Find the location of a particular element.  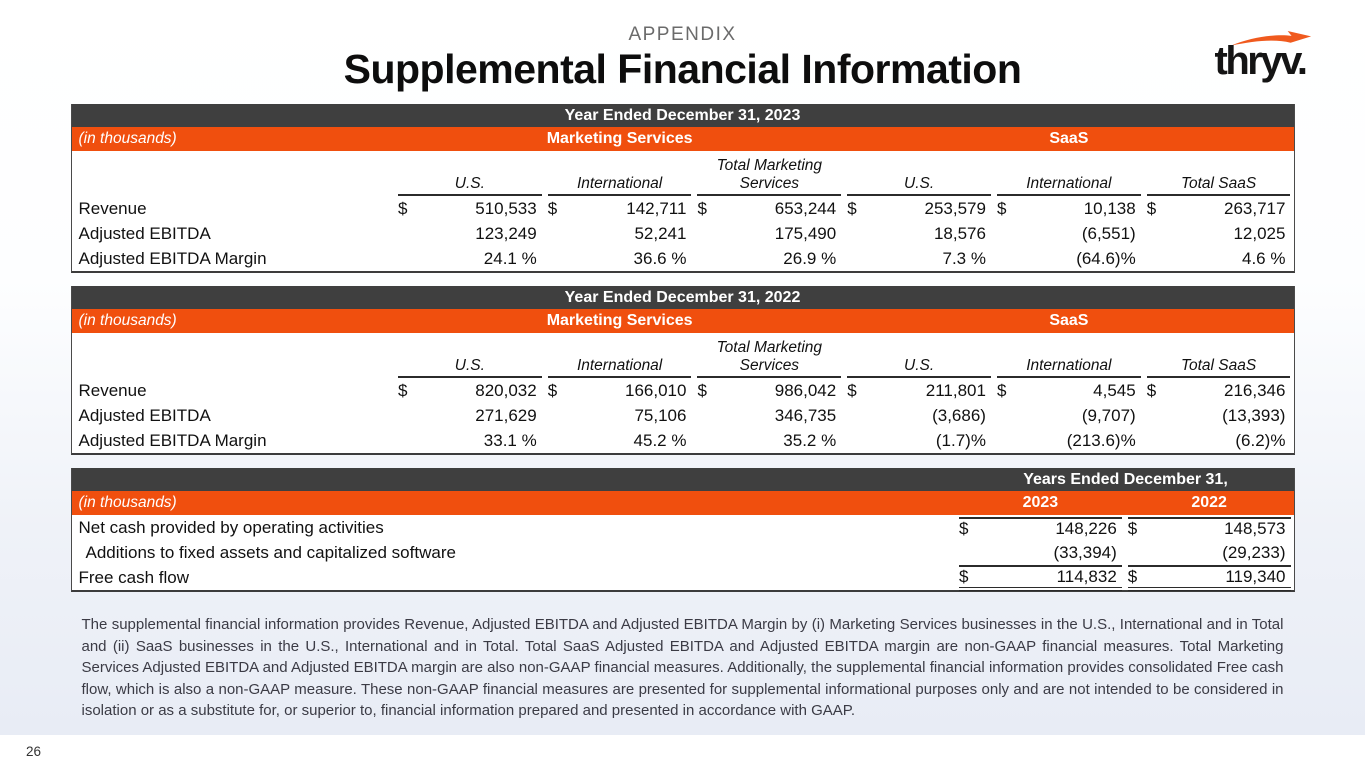

period-header: Years Ended December 31, is located at coordinates (682, 480).